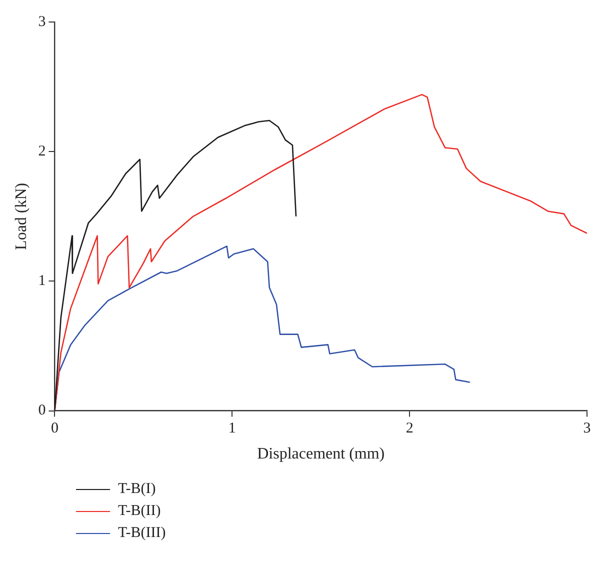 This screenshot has width=605, height=562. Describe the element at coordinates (232, 428) in the screenshot. I see `x-tick-label: 1` at that location.